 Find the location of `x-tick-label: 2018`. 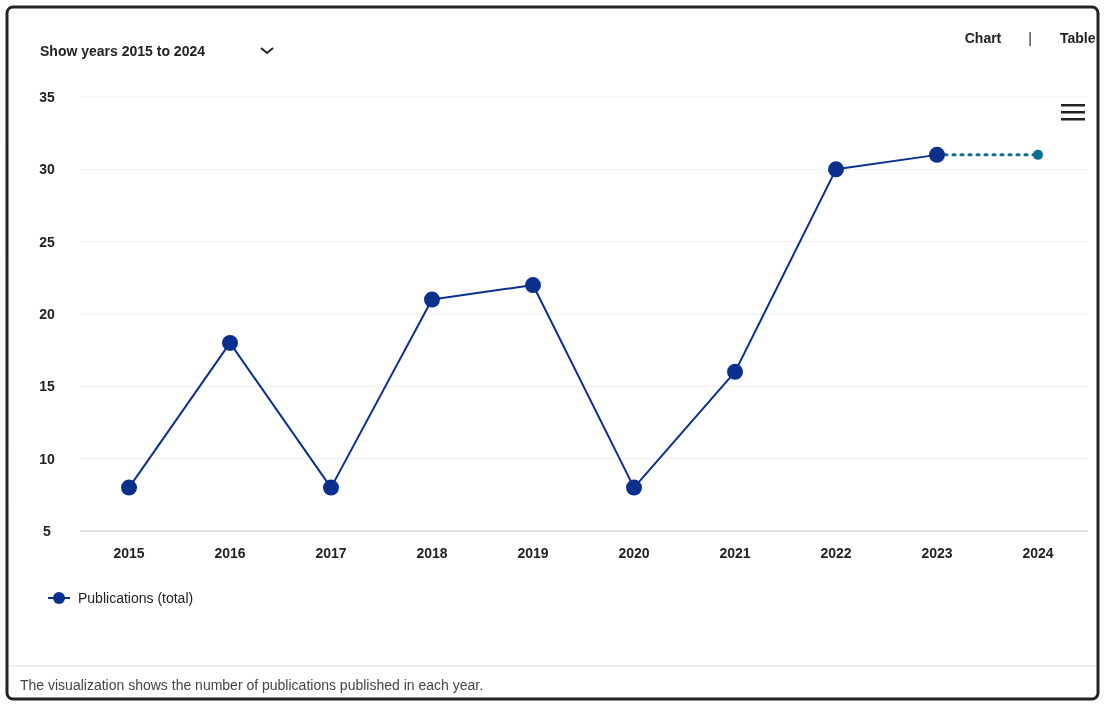

x-tick-label: 2018 is located at coordinates (432, 553).